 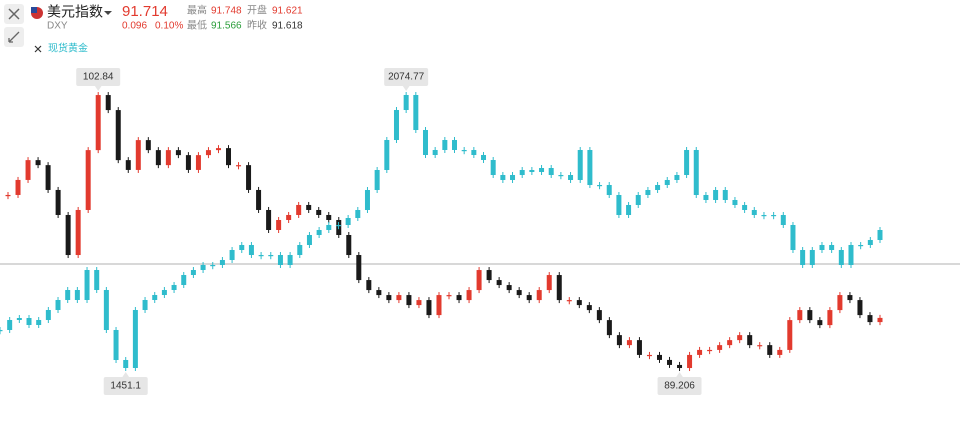 What do you see at coordinates (197, 10) in the screenshot?
I see `high-label: 最高` at bounding box center [197, 10].